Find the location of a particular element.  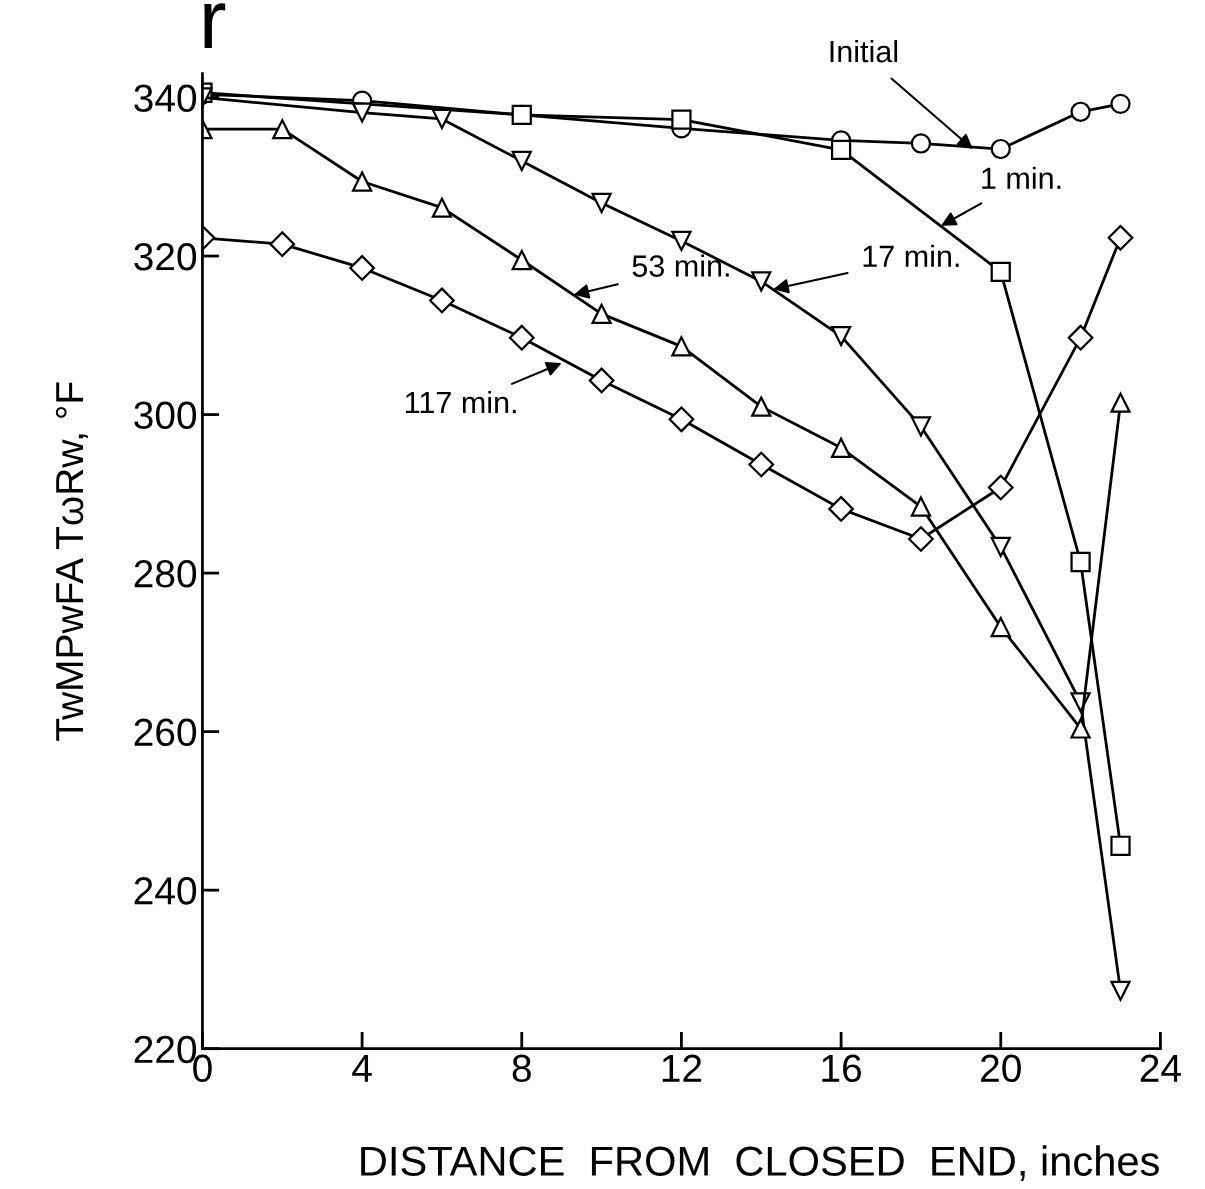

annotation: 117 min. is located at coordinates (460, 402).